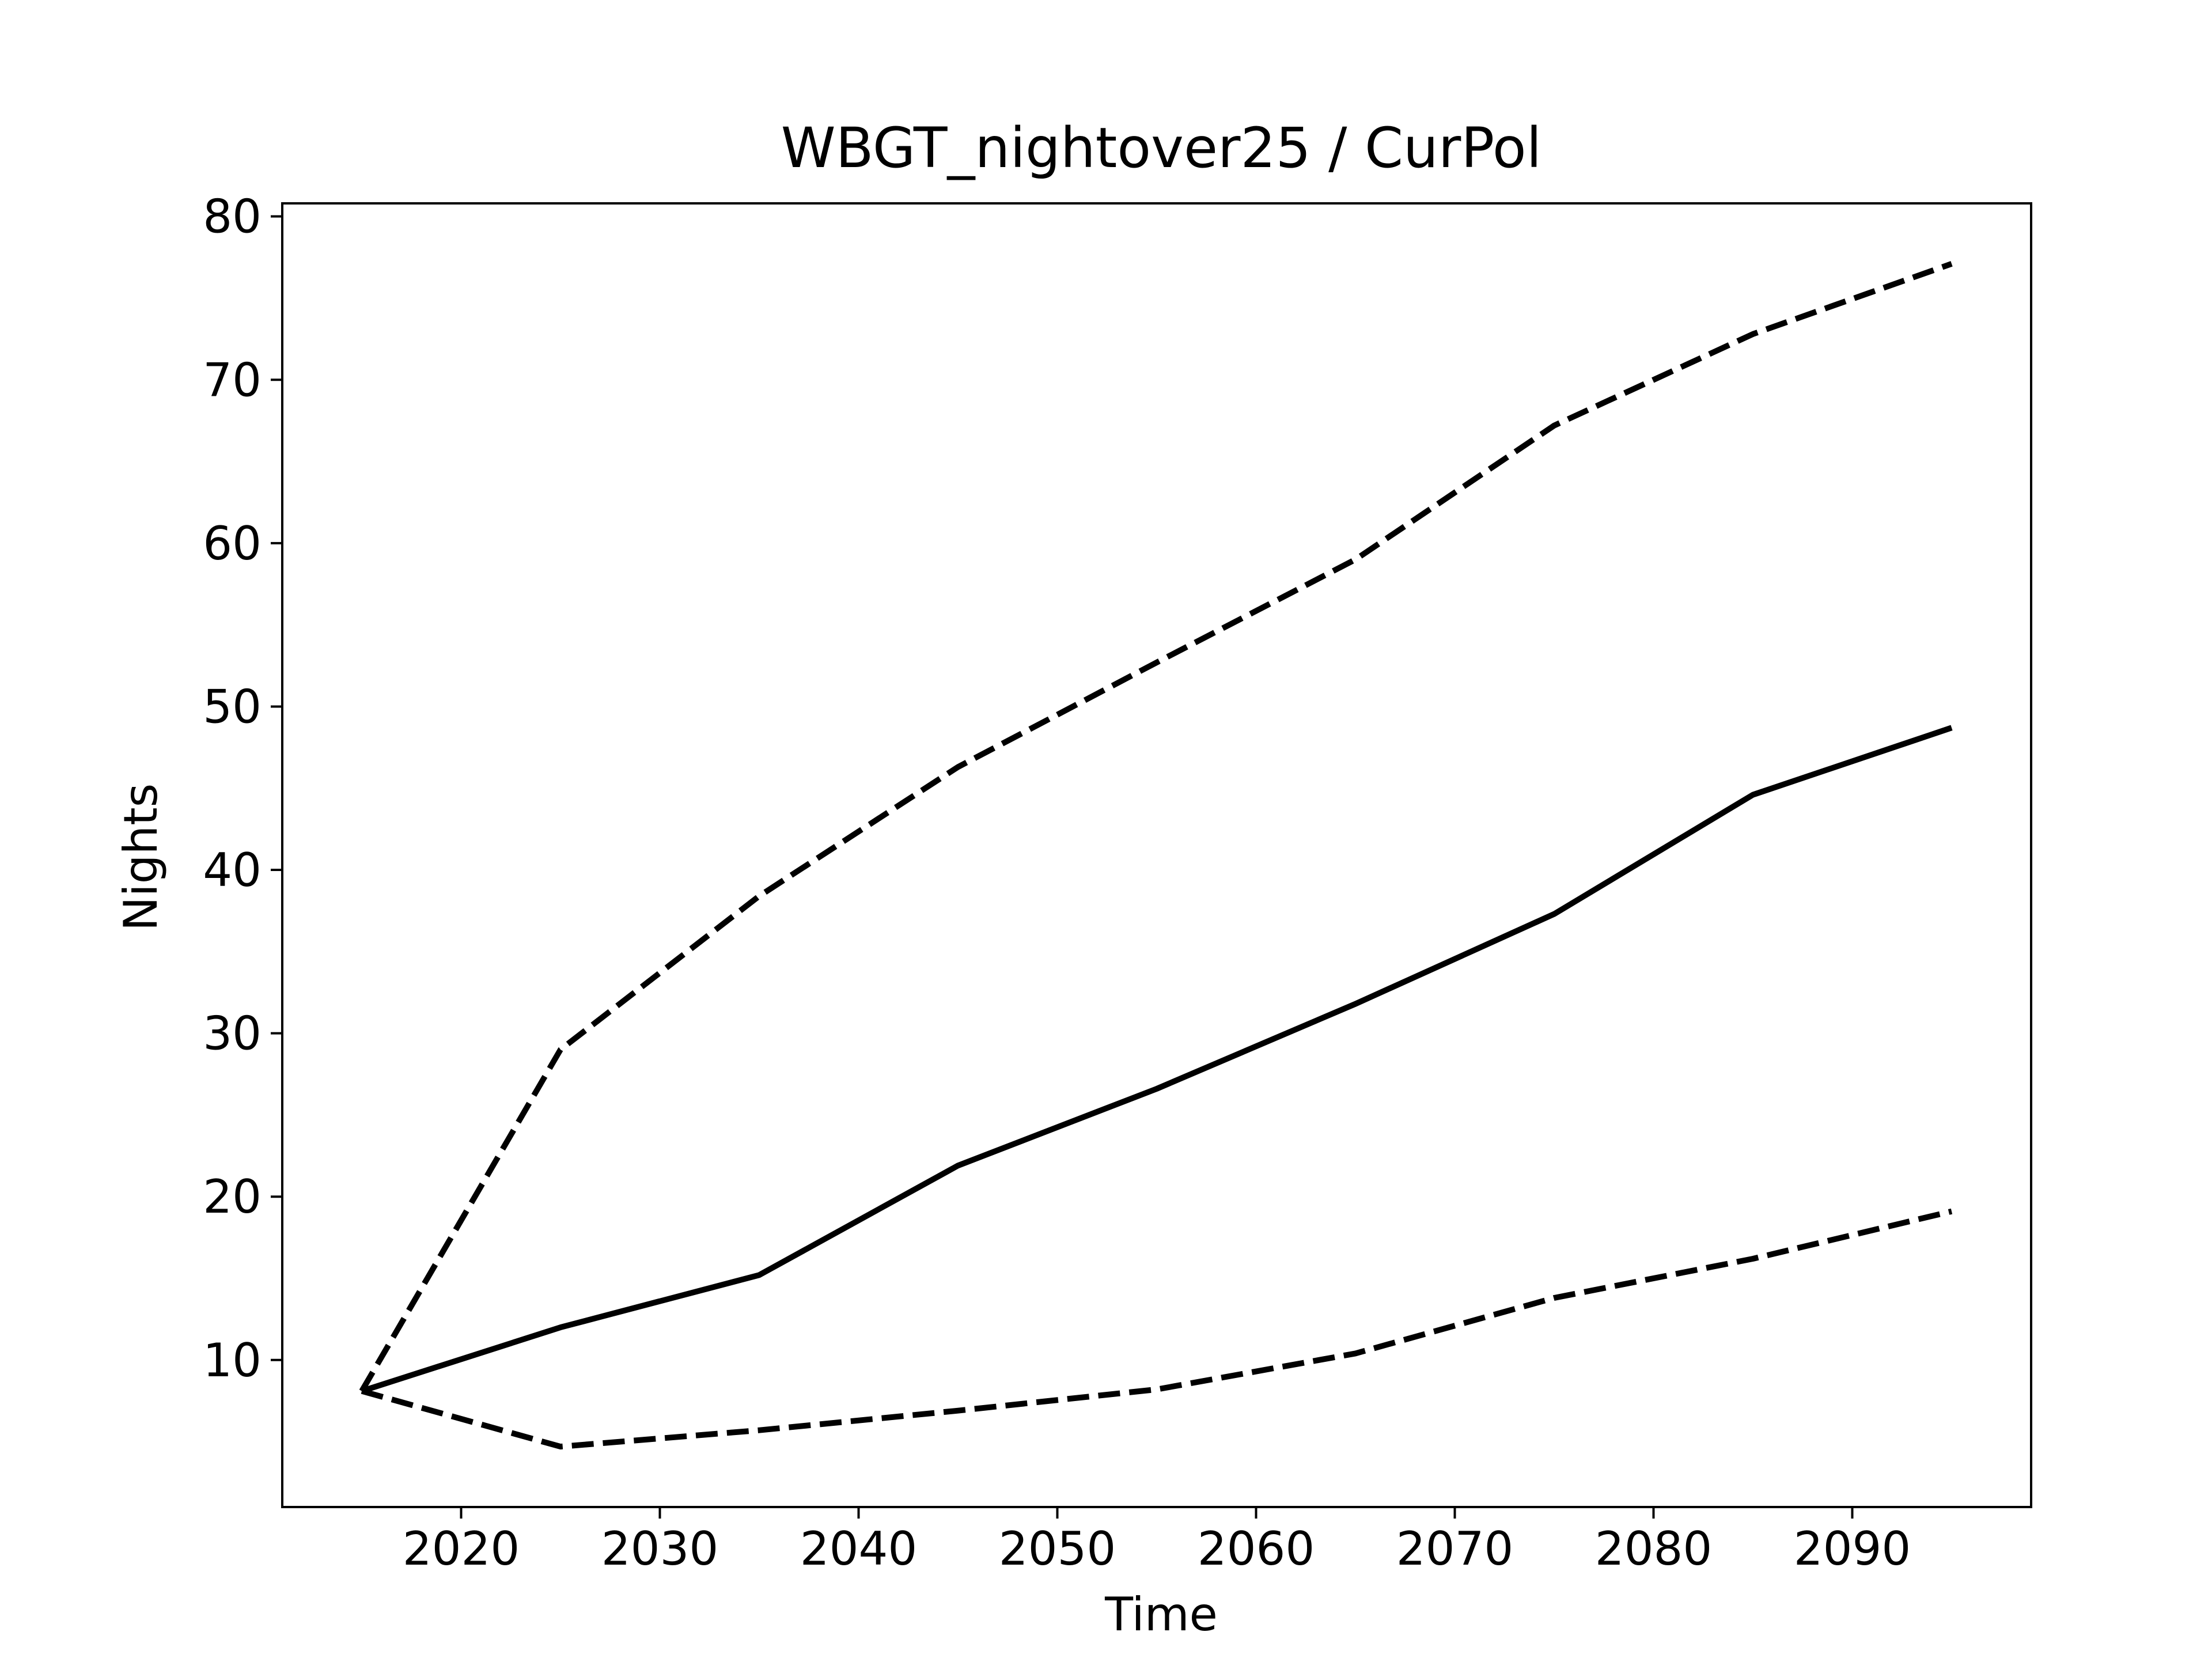 The width and height of the screenshot is (2212, 1662). Describe the element at coordinates (660, 1549) in the screenshot. I see `x-tick-label: 2030` at that location.